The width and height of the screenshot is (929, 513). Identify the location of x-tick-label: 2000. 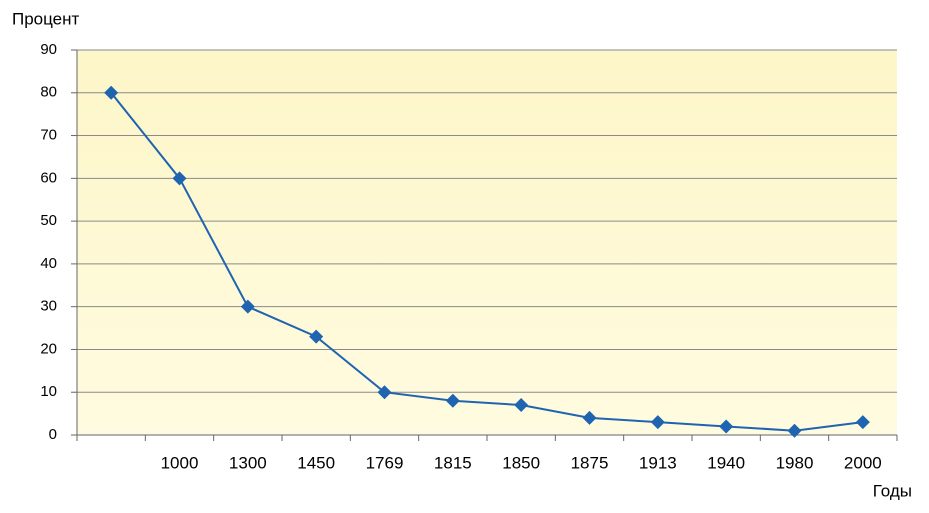
(863, 462).